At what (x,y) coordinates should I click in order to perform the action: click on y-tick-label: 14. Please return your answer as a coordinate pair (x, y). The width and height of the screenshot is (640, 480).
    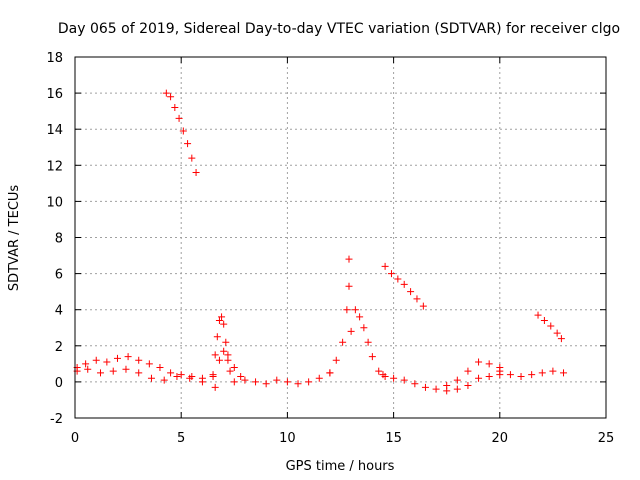
    Looking at the image, I should click on (54, 130).